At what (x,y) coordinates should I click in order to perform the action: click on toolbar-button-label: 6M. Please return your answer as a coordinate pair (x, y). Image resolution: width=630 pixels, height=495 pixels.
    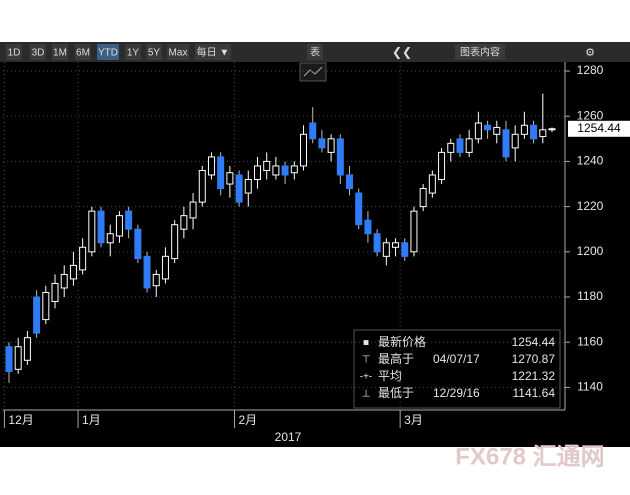
    Looking at the image, I should click on (83, 53).